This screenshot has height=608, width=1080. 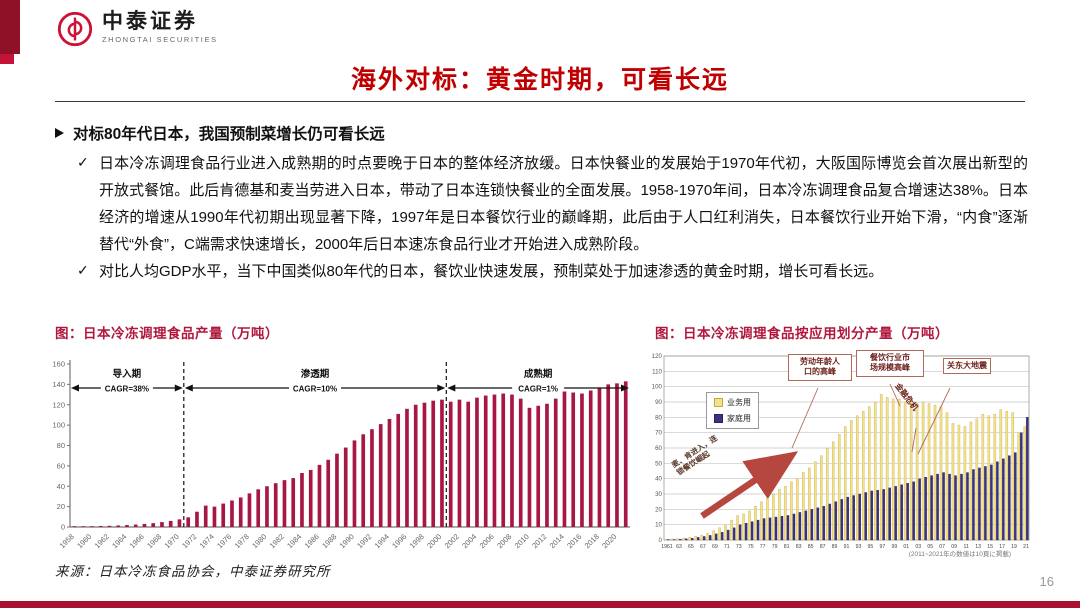 I want to click on svg-text: 160, so click(x=58, y=364).